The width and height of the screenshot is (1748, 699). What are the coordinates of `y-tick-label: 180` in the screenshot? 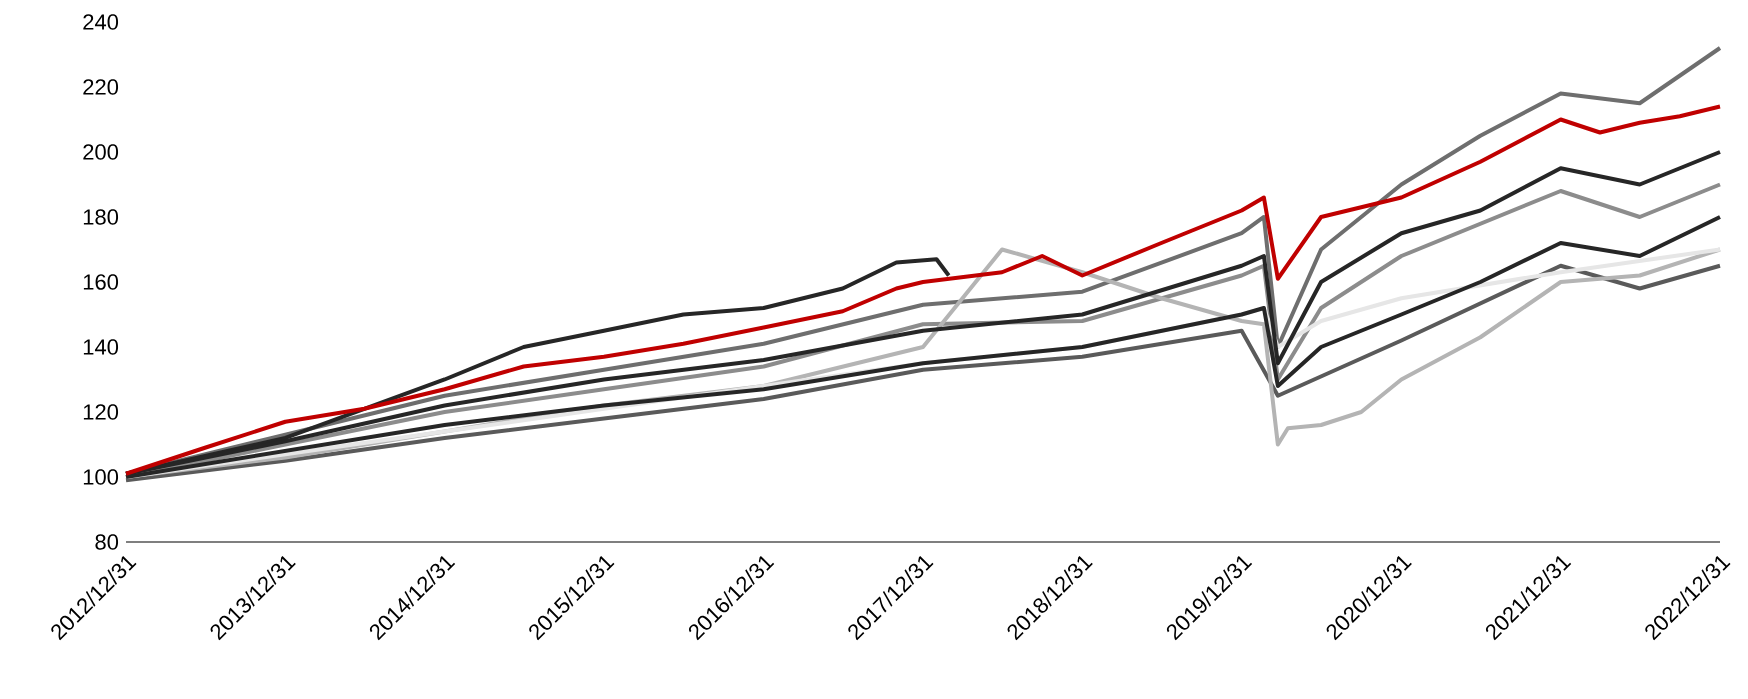 It's located at (101, 217).